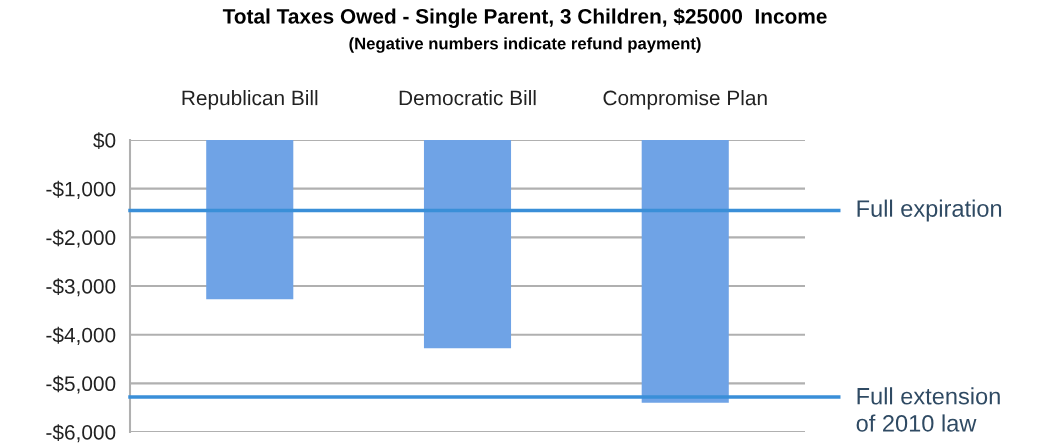  What do you see at coordinates (81, 287) in the screenshot?
I see `y-tick-label: -$3,000` at bounding box center [81, 287].